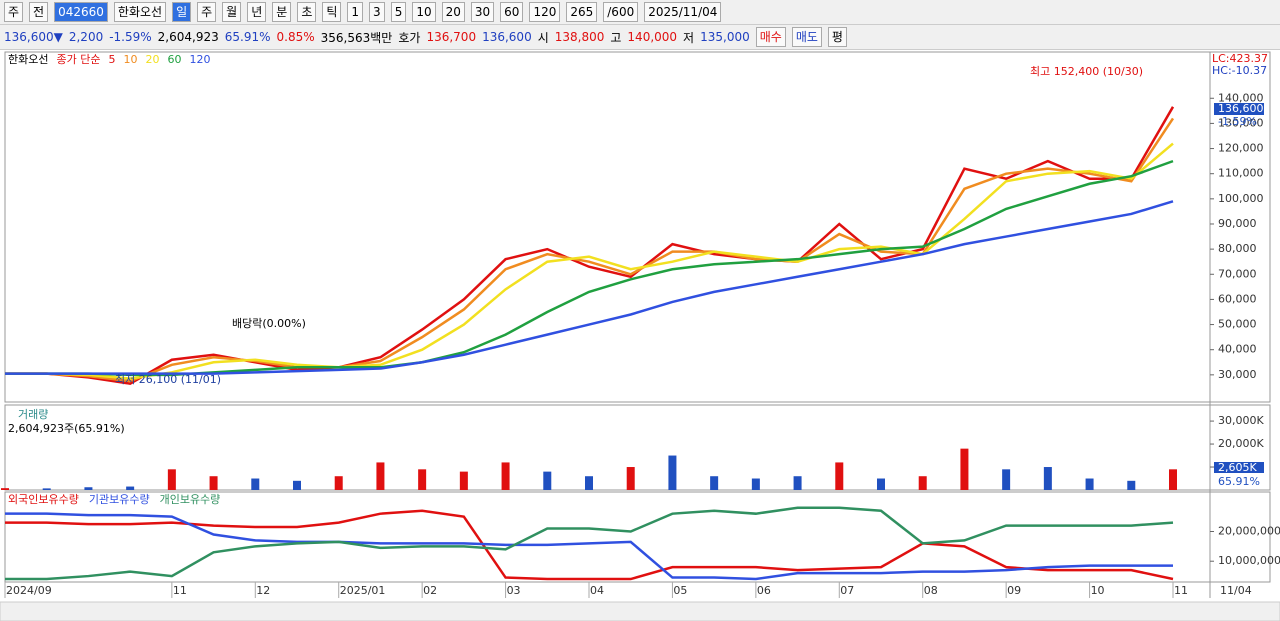  I want to click on toolbar-text: -1.59%, so click(130, 37).